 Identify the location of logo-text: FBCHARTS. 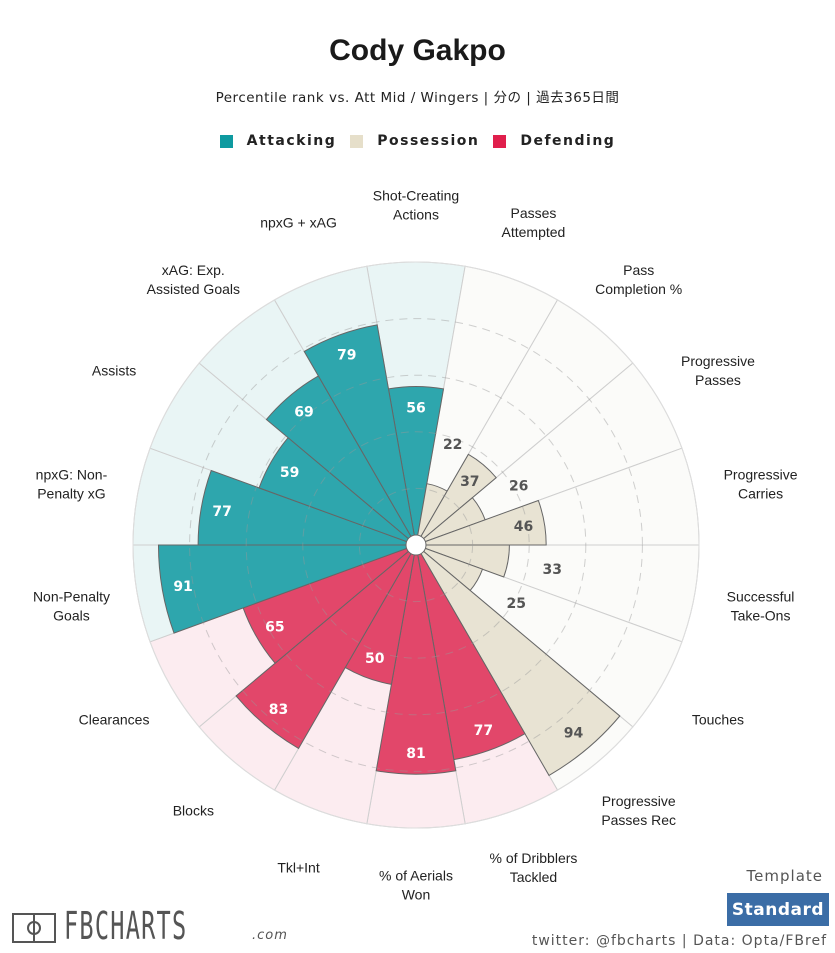
(126, 926).